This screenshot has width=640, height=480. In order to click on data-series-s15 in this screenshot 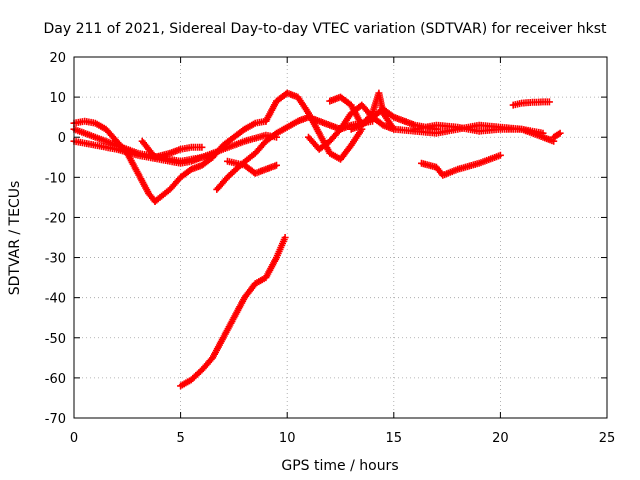, I will do `click(557, 135)`.